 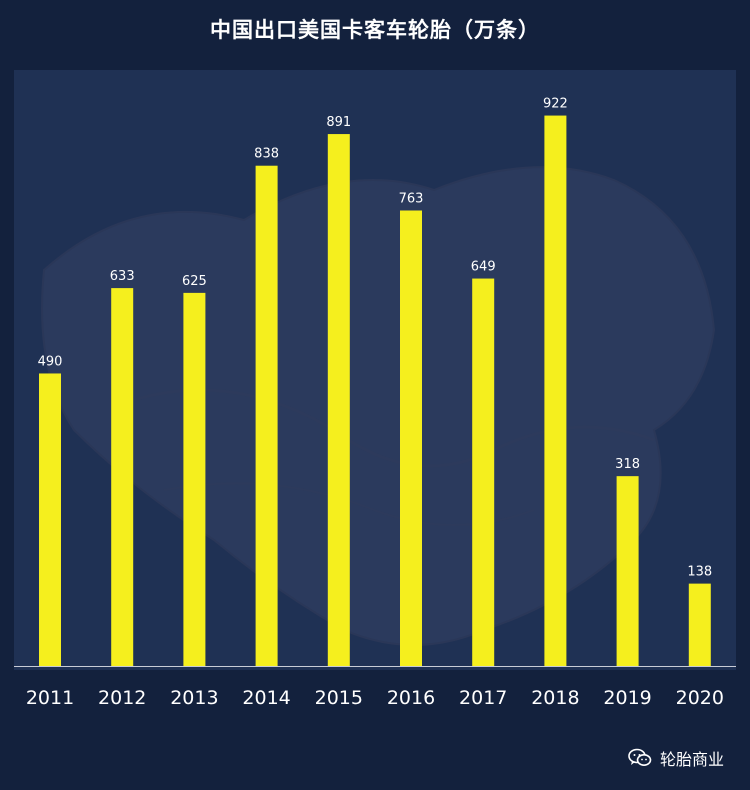 I want to click on x-tick-2011: 2011, so click(x=50, y=698).